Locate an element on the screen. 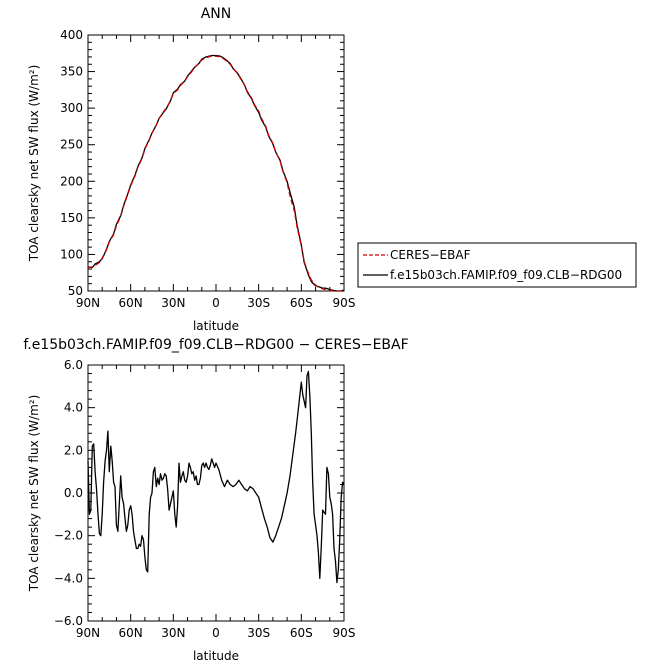 This screenshot has height=668, width=668. legend-label-ceres: CERES−EBAF is located at coordinates (430, 255).